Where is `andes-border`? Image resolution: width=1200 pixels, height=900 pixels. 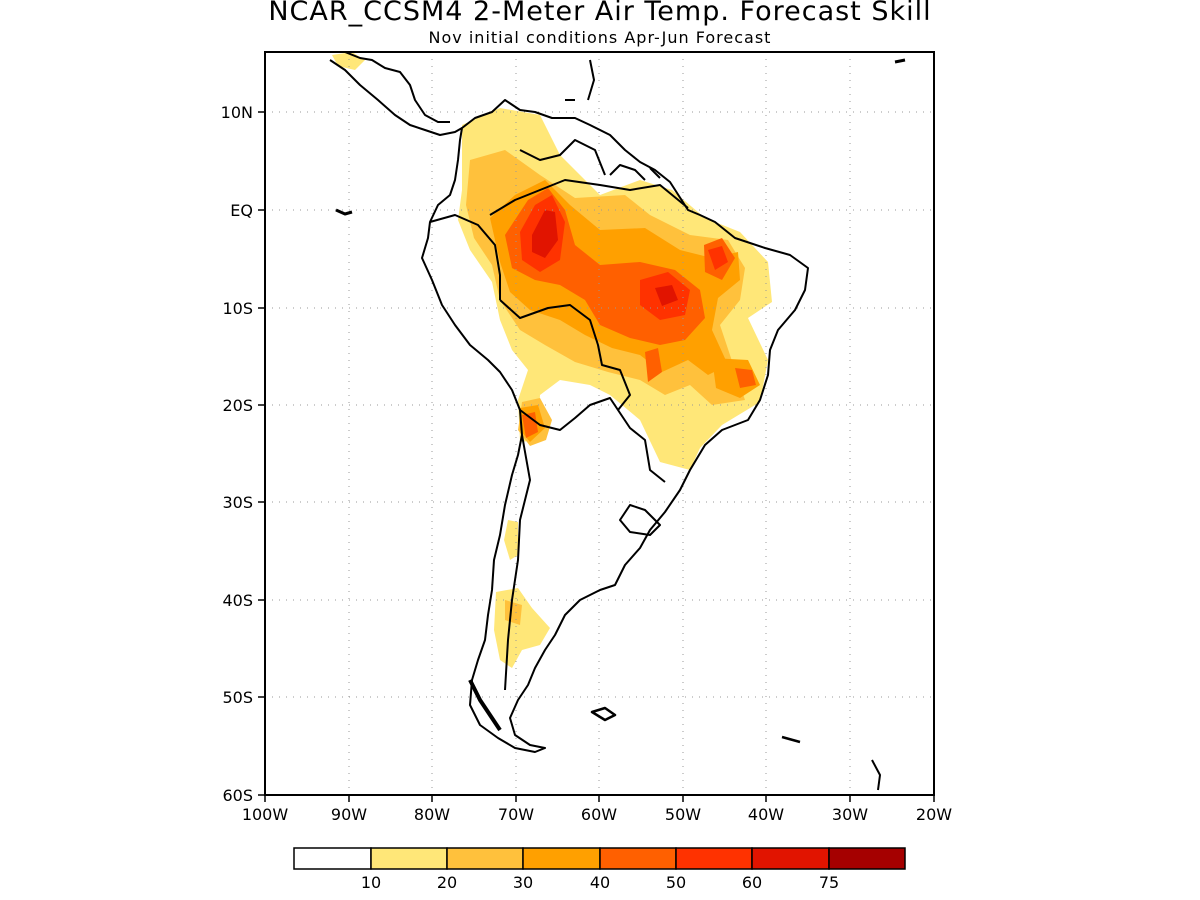 andes-border is located at coordinates (569, 414).